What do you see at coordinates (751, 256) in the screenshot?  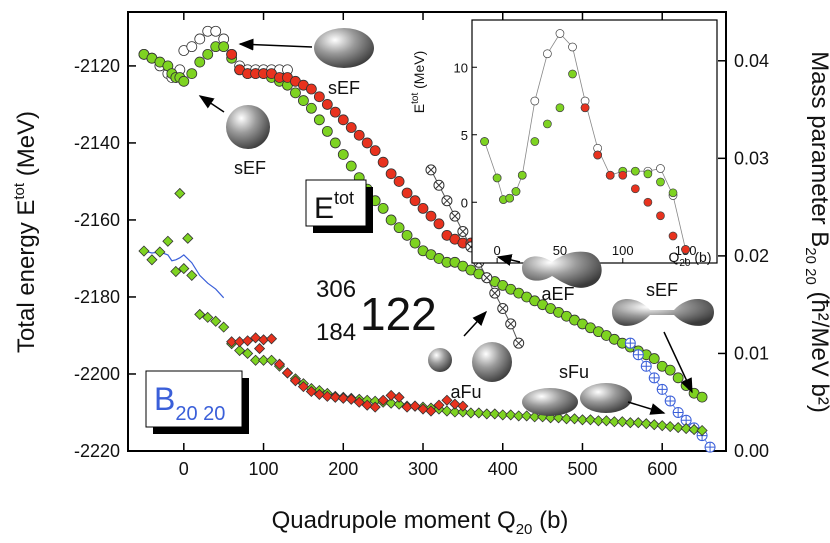 I see `y-right-tick-label: 0.02` at bounding box center [751, 256].